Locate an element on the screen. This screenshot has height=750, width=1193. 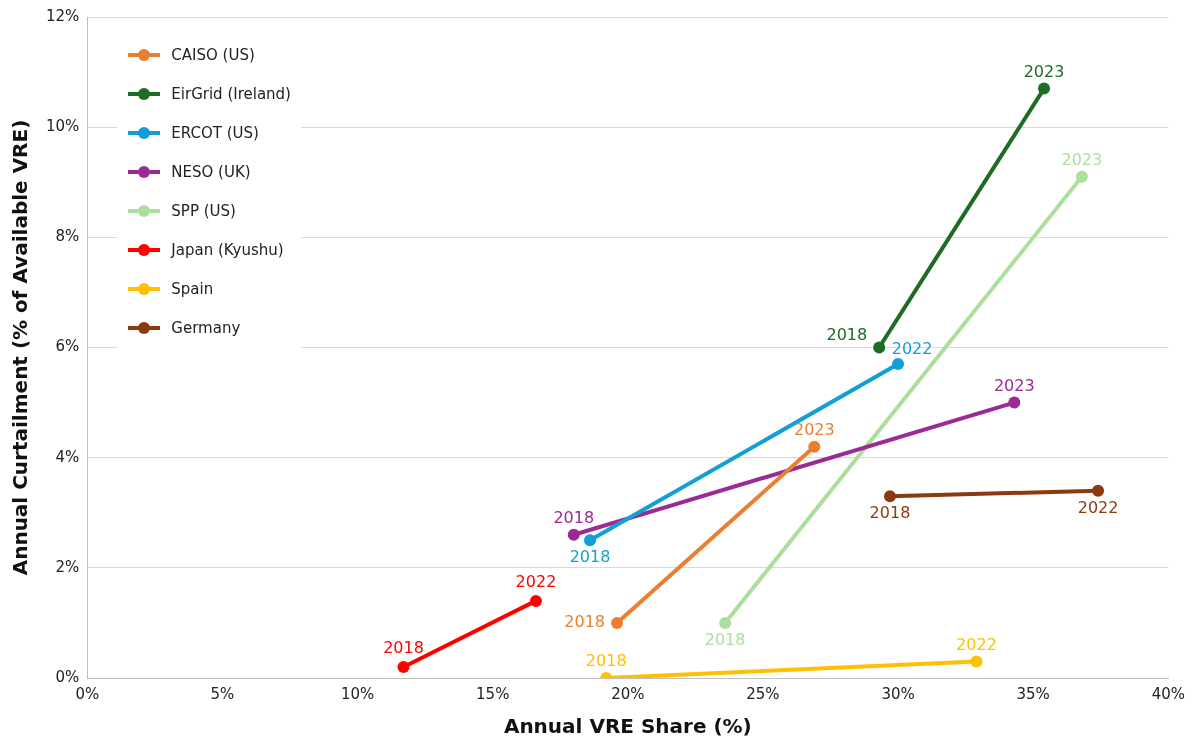
y-tick-label: 2% is located at coordinates (67, 566).